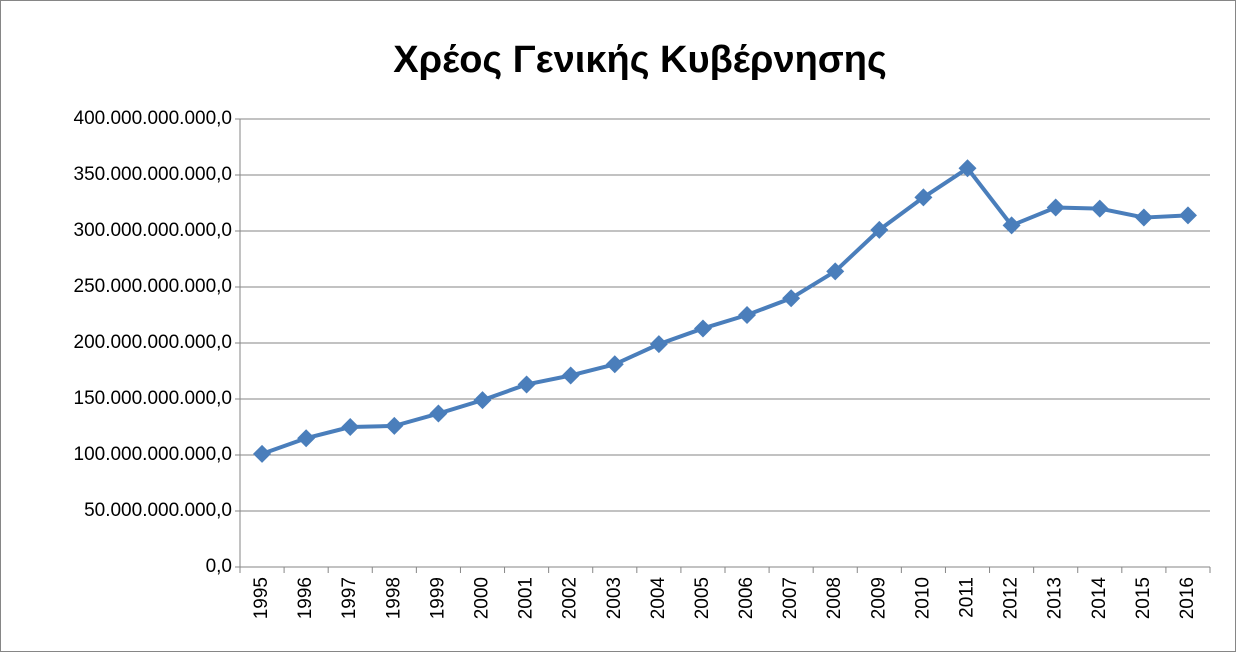 The image size is (1236, 657). Describe the element at coordinates (153, 230) in the screenshot. I see `y-tick-label: 300.000.000.000,0` at that location.